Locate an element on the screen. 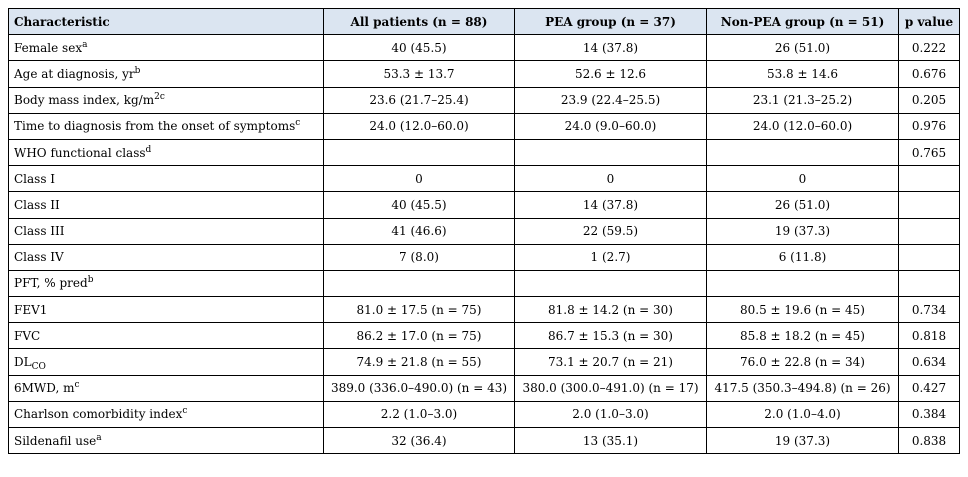 The width and height of the screenshot is (968, 477). cell-non-pea-group: 6 (11.8) is located at coordinates (802, 257).